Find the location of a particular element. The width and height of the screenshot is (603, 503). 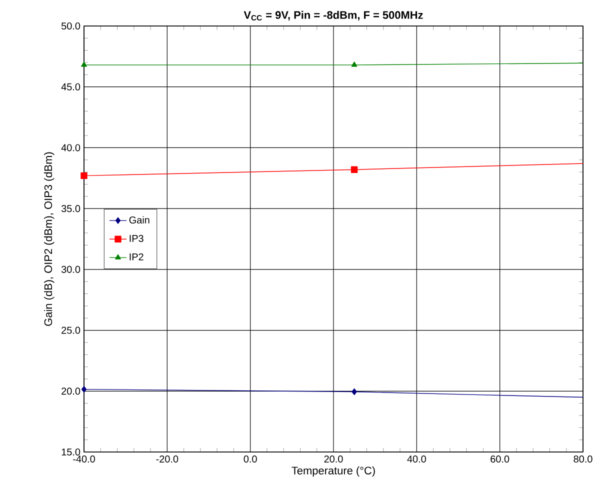

legend-label: IP2 is located at coordinates (137, 256).